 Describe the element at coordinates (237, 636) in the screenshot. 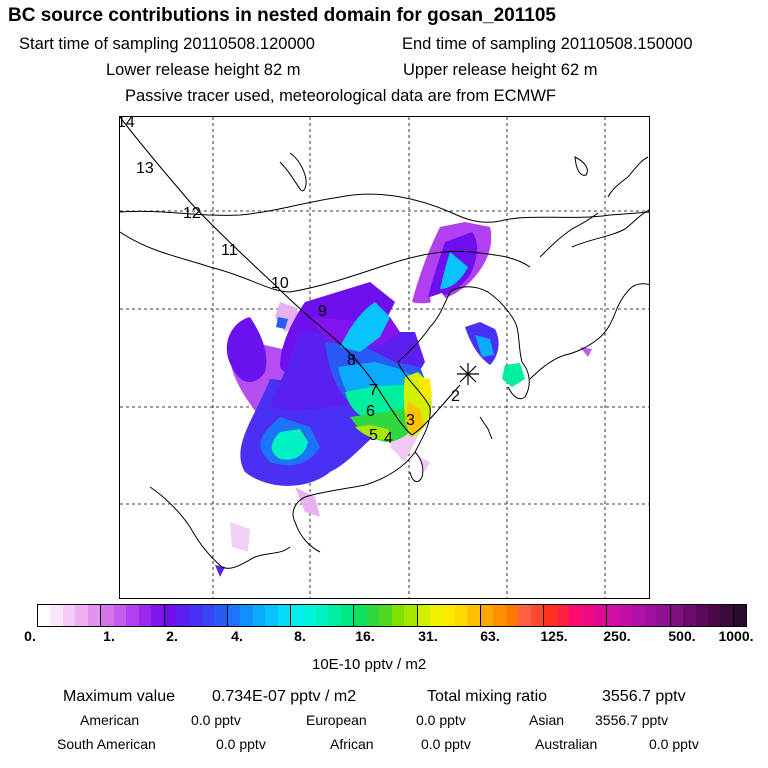

I see `colorbar-tick: 4.` at that location.